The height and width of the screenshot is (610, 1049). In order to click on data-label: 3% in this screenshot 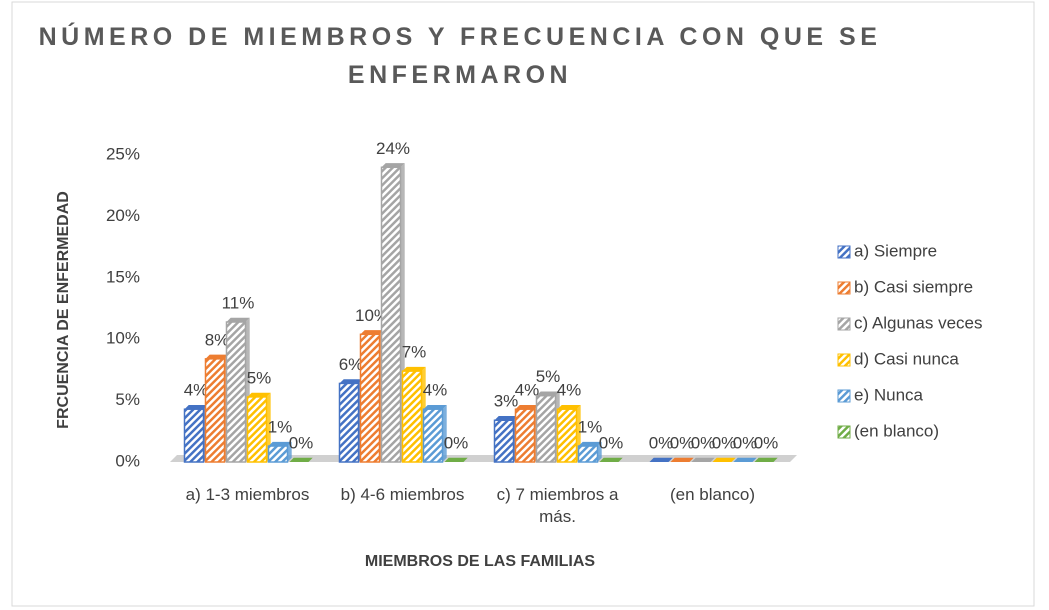, I will do `click(506, 401)`.